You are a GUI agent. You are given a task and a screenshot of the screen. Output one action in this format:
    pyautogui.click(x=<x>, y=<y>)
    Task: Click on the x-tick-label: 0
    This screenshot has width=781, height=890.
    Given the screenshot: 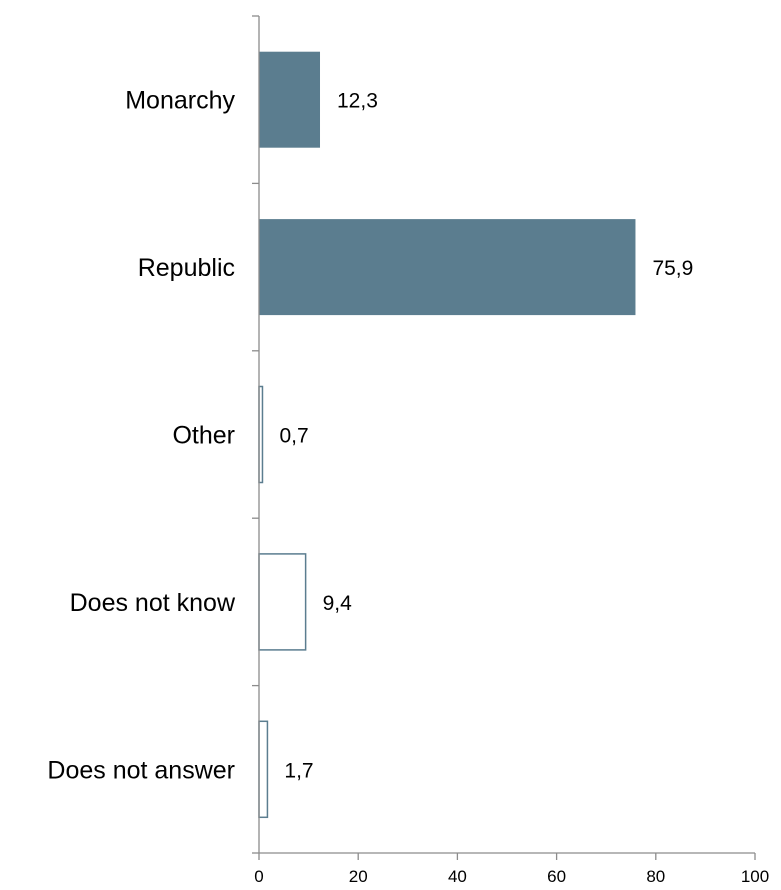 What is the action you would take?
    pyautogui.click(x=258, y=876)
    